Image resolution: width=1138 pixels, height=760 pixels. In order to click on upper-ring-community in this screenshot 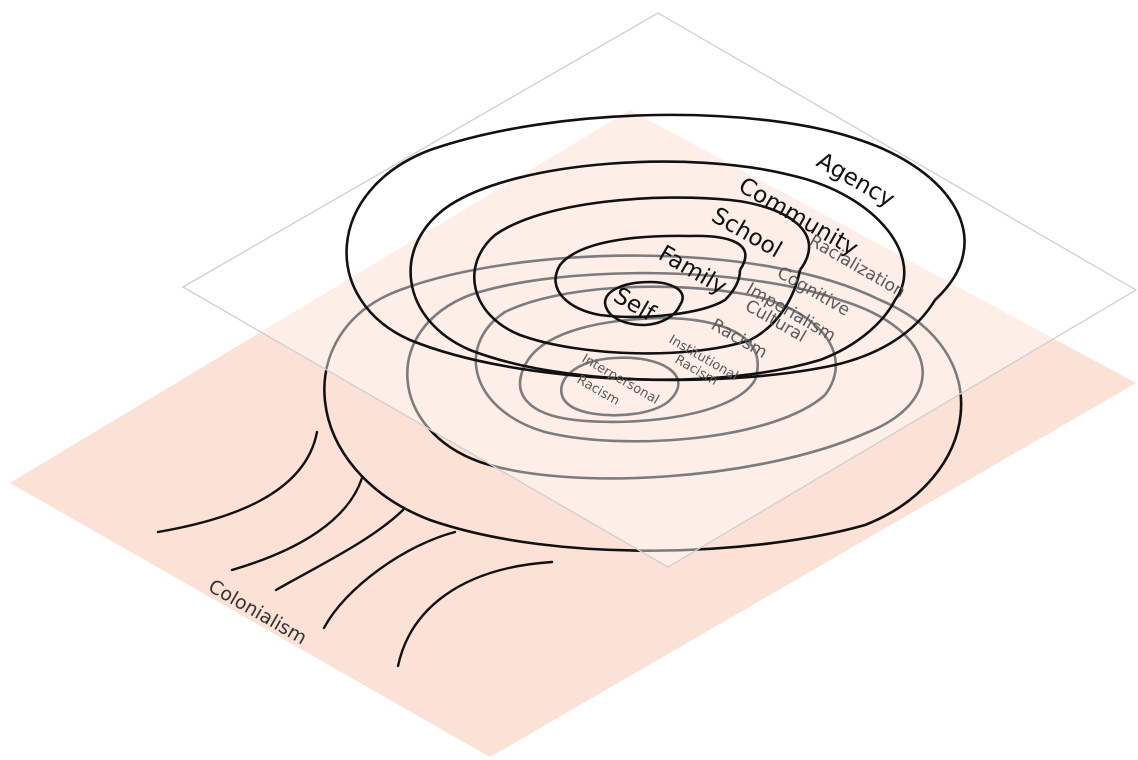, I will do `click(657, 270)`.